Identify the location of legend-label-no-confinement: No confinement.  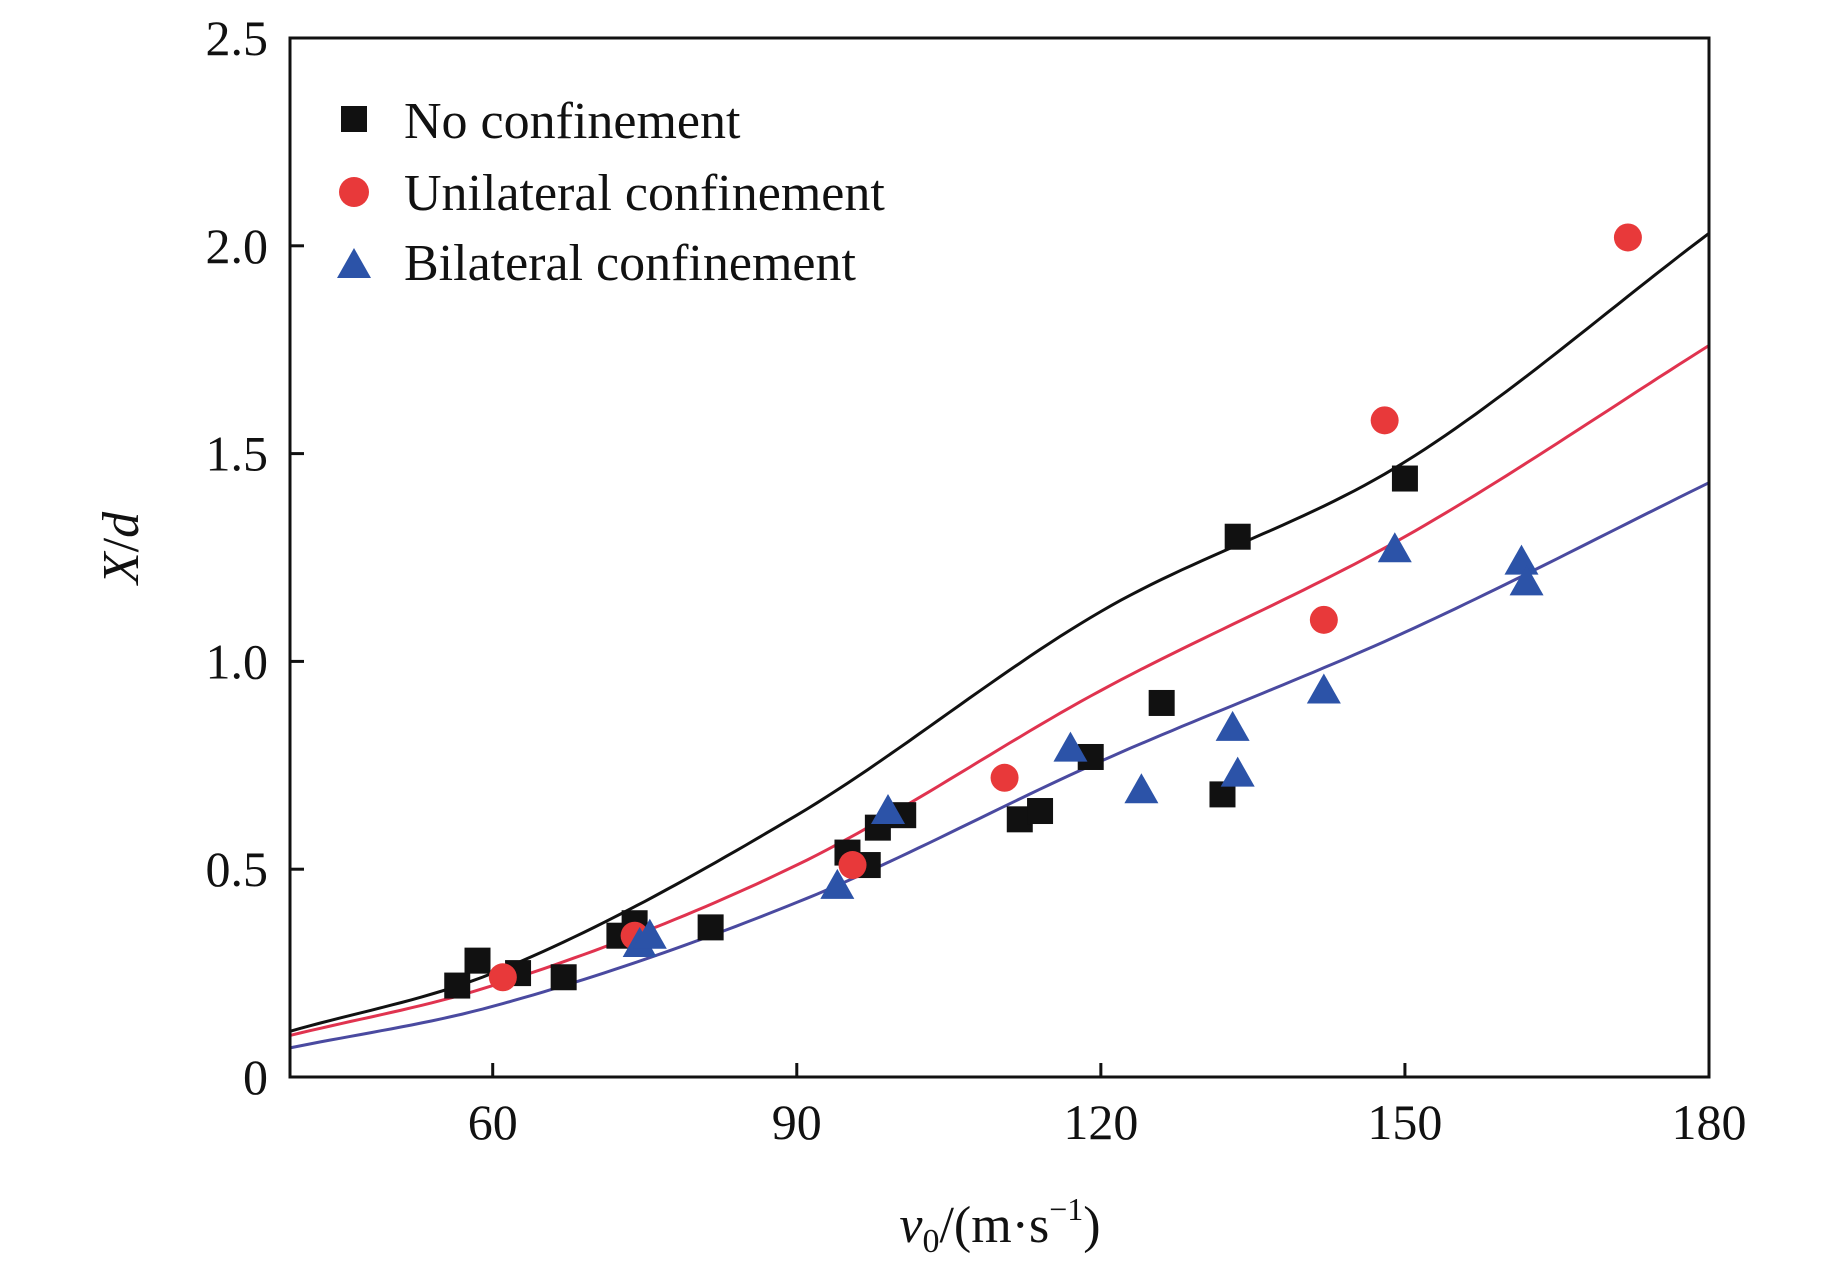
(572, 121).